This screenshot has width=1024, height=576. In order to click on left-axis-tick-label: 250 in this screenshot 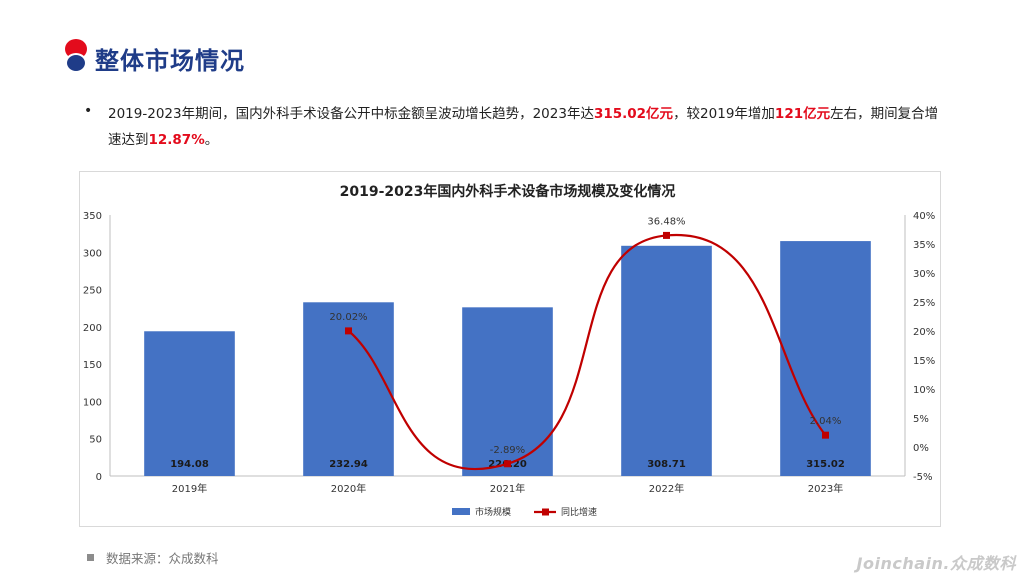, I will do `click(92, 291)`.